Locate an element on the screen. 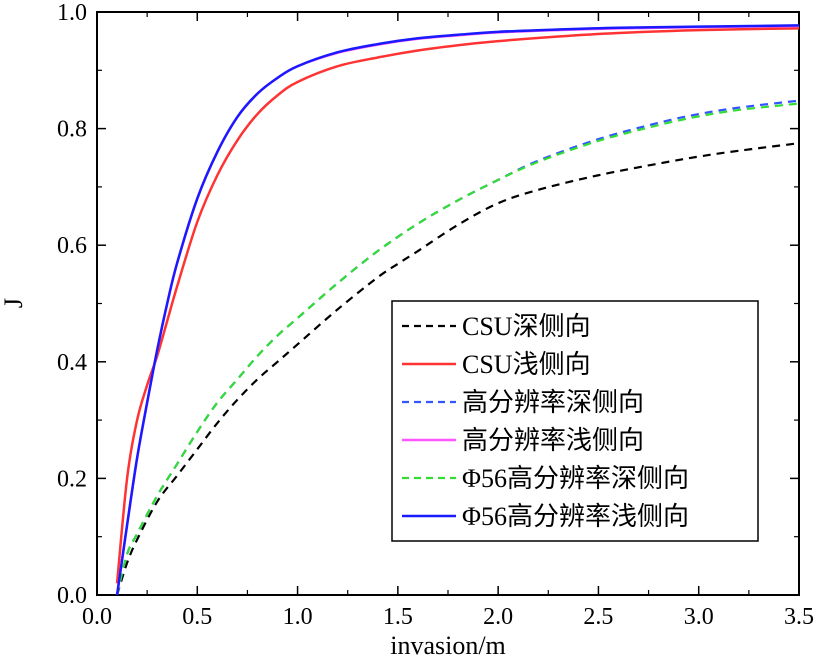 The height and width of the screenshot is (660, 817). x-tick-label: 1.0 is located at coordinates (298, 617).